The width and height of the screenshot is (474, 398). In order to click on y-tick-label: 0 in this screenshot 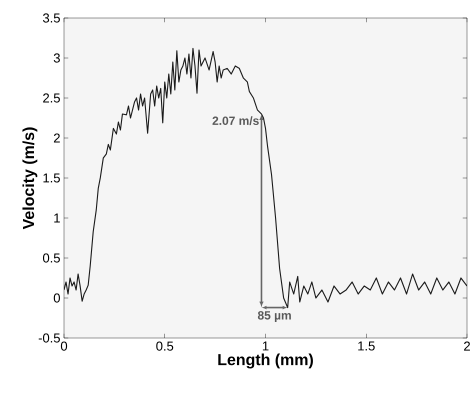, I will do `click(57, 298)`.